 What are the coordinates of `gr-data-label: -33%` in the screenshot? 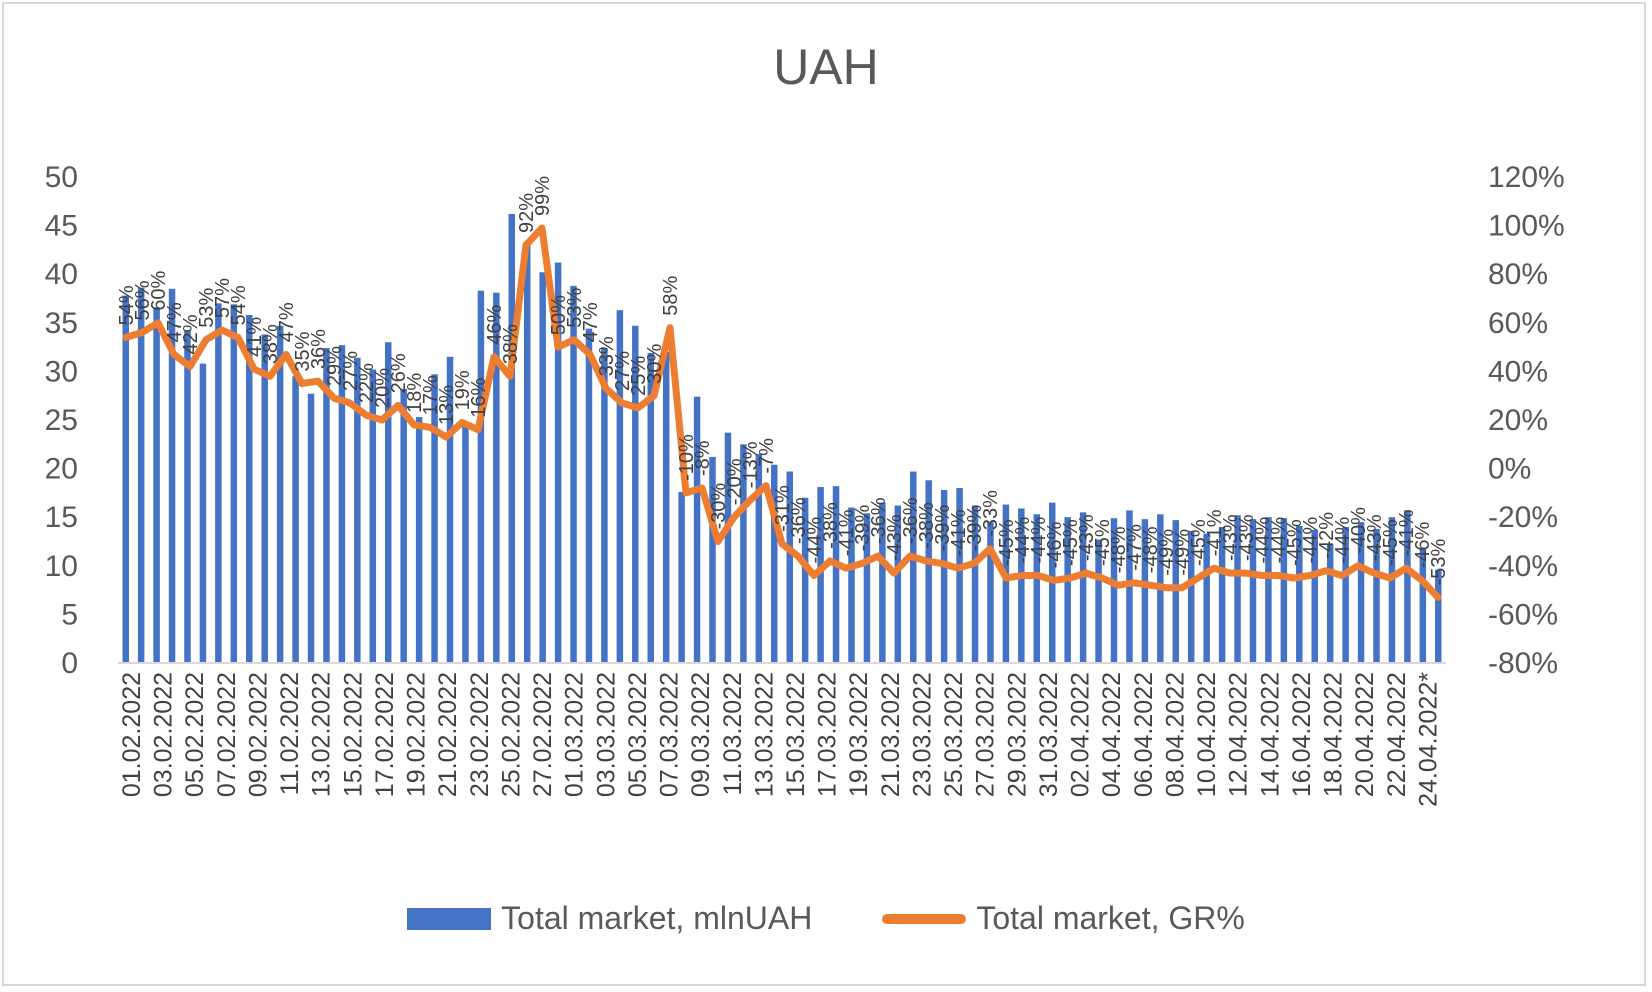 It's located at (991, 513).